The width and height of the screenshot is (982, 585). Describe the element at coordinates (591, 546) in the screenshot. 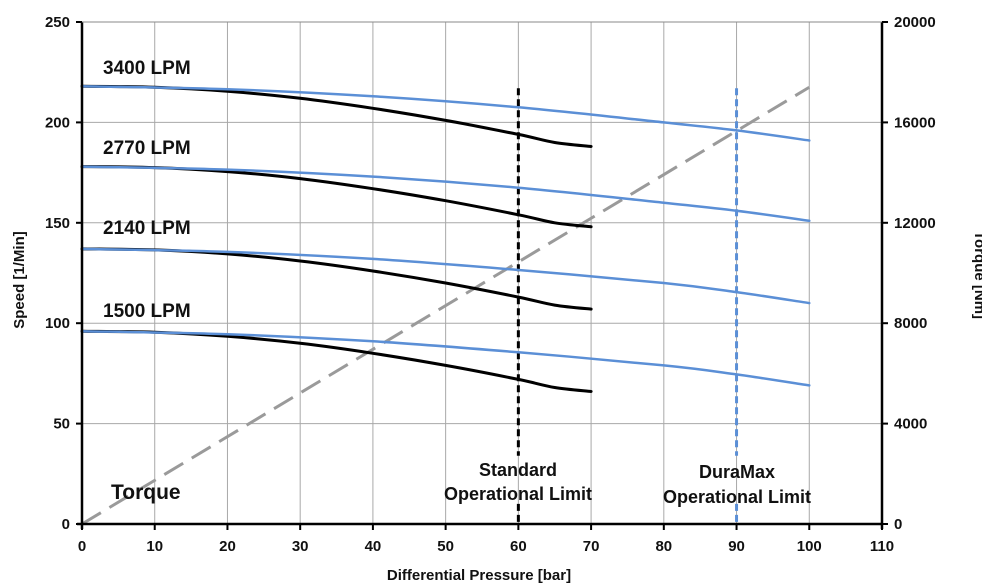

I see `x-tick-label: 70` at that location.